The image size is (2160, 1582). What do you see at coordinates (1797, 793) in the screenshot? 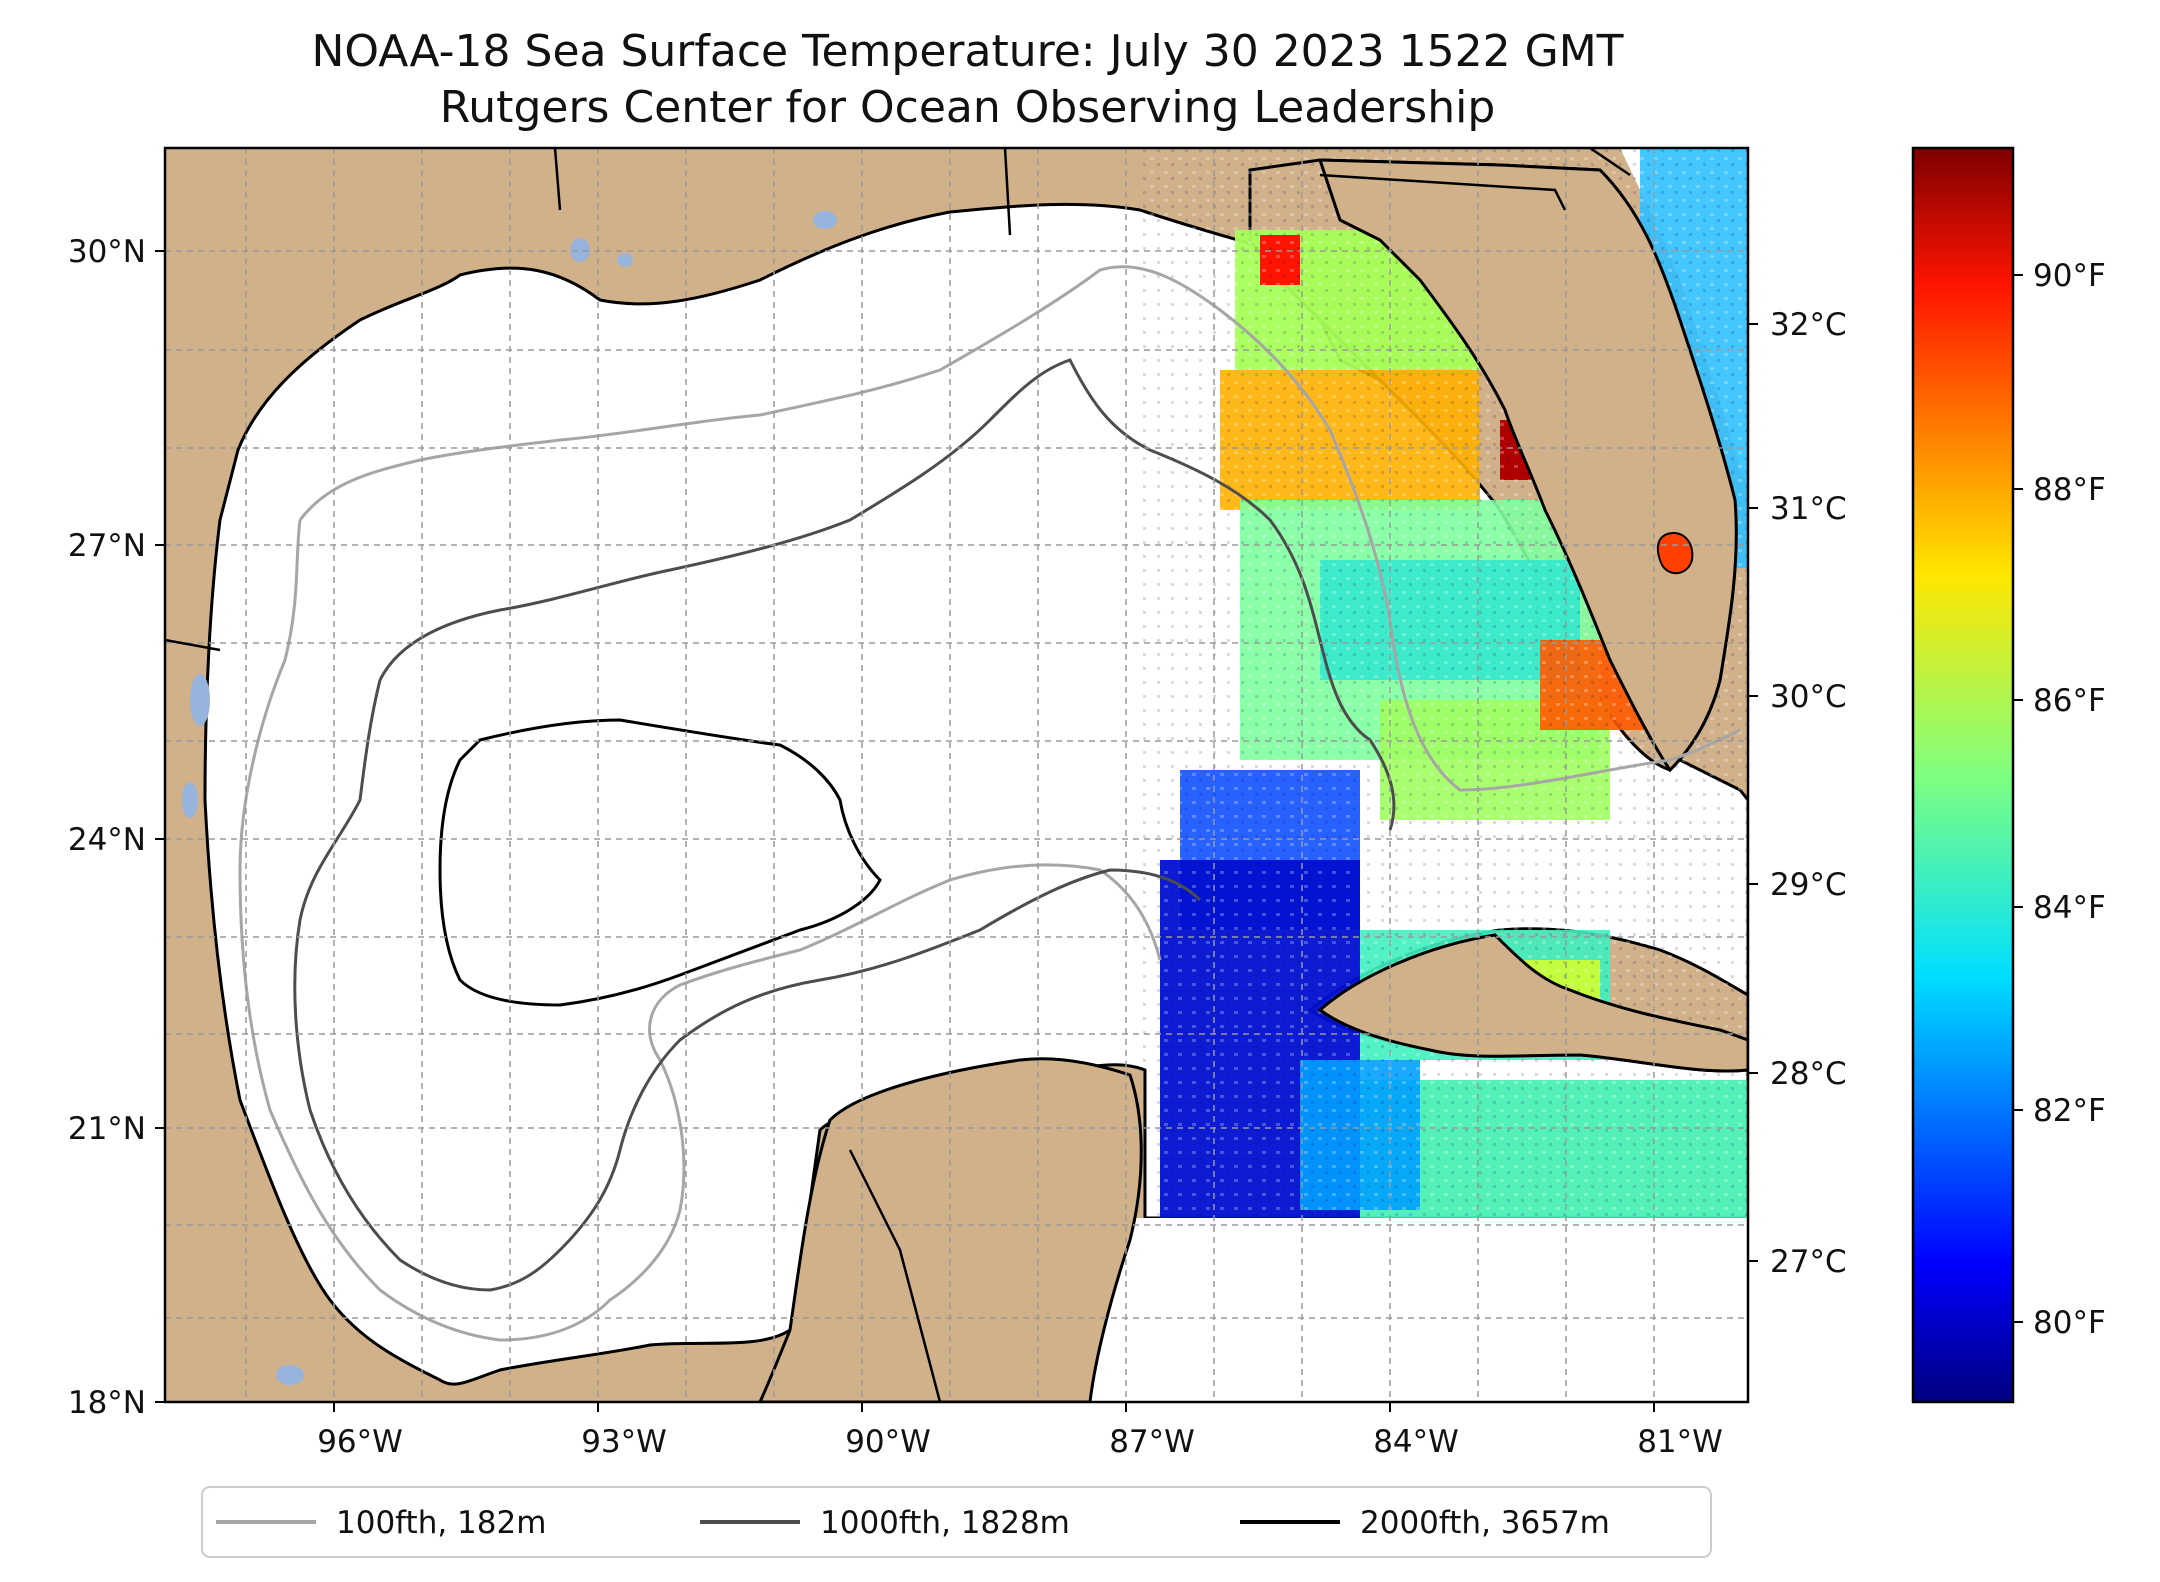
I see `celsius-axis: 32°C 31°C 30°C 29°C 28°C 27°C` at bounding box center [1797, 793].